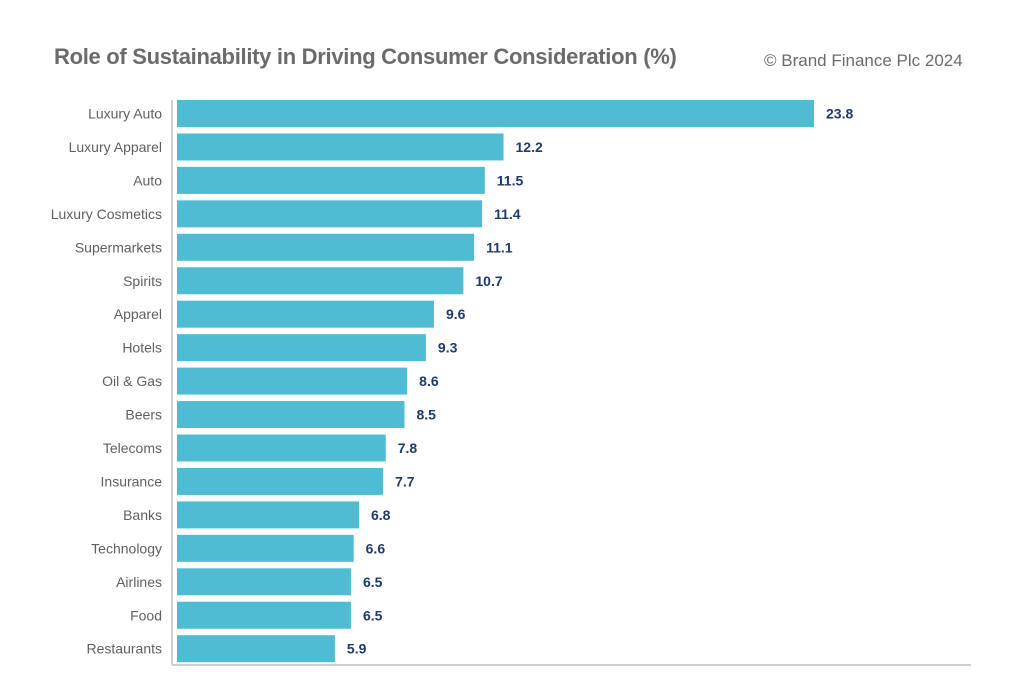  Describe the element at coordinates (139, 582) in the screenshot. I see `category-label: Airlines` at that location.